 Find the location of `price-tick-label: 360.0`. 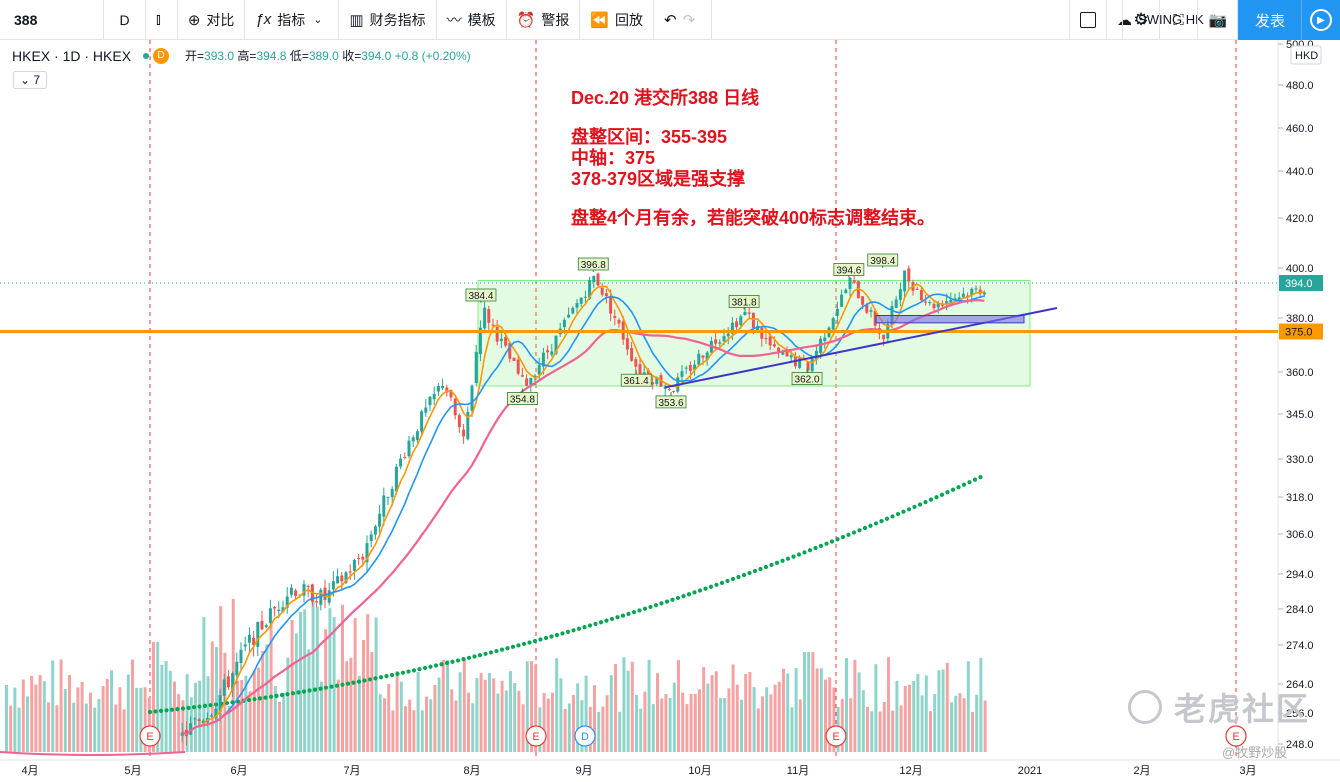

price-tick-label: 360.0 is located at coordinates (1300, 373).